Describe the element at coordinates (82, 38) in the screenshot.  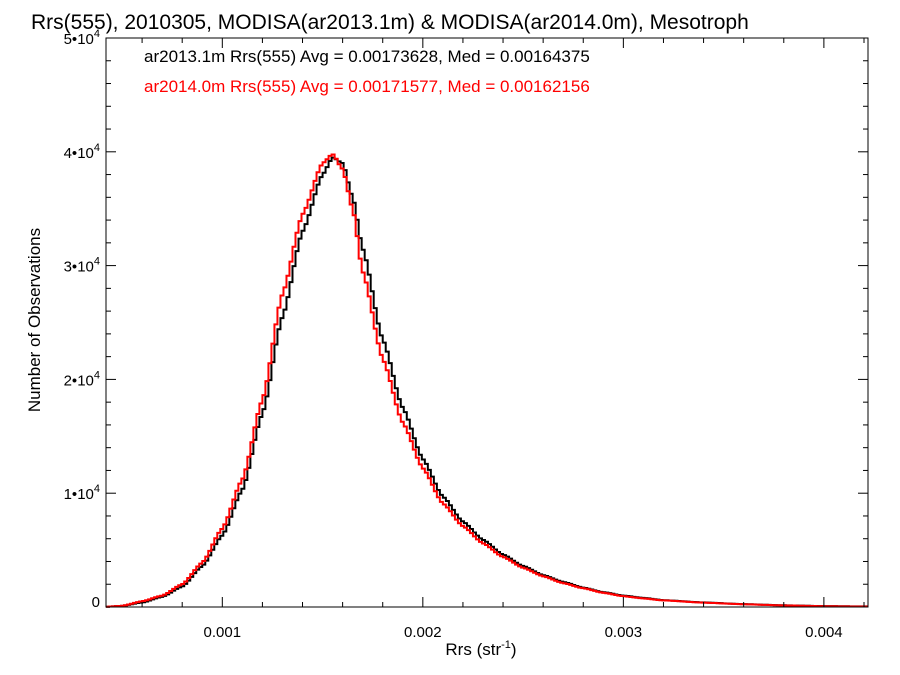
I see `y-tick-label: 5•104` at that location.